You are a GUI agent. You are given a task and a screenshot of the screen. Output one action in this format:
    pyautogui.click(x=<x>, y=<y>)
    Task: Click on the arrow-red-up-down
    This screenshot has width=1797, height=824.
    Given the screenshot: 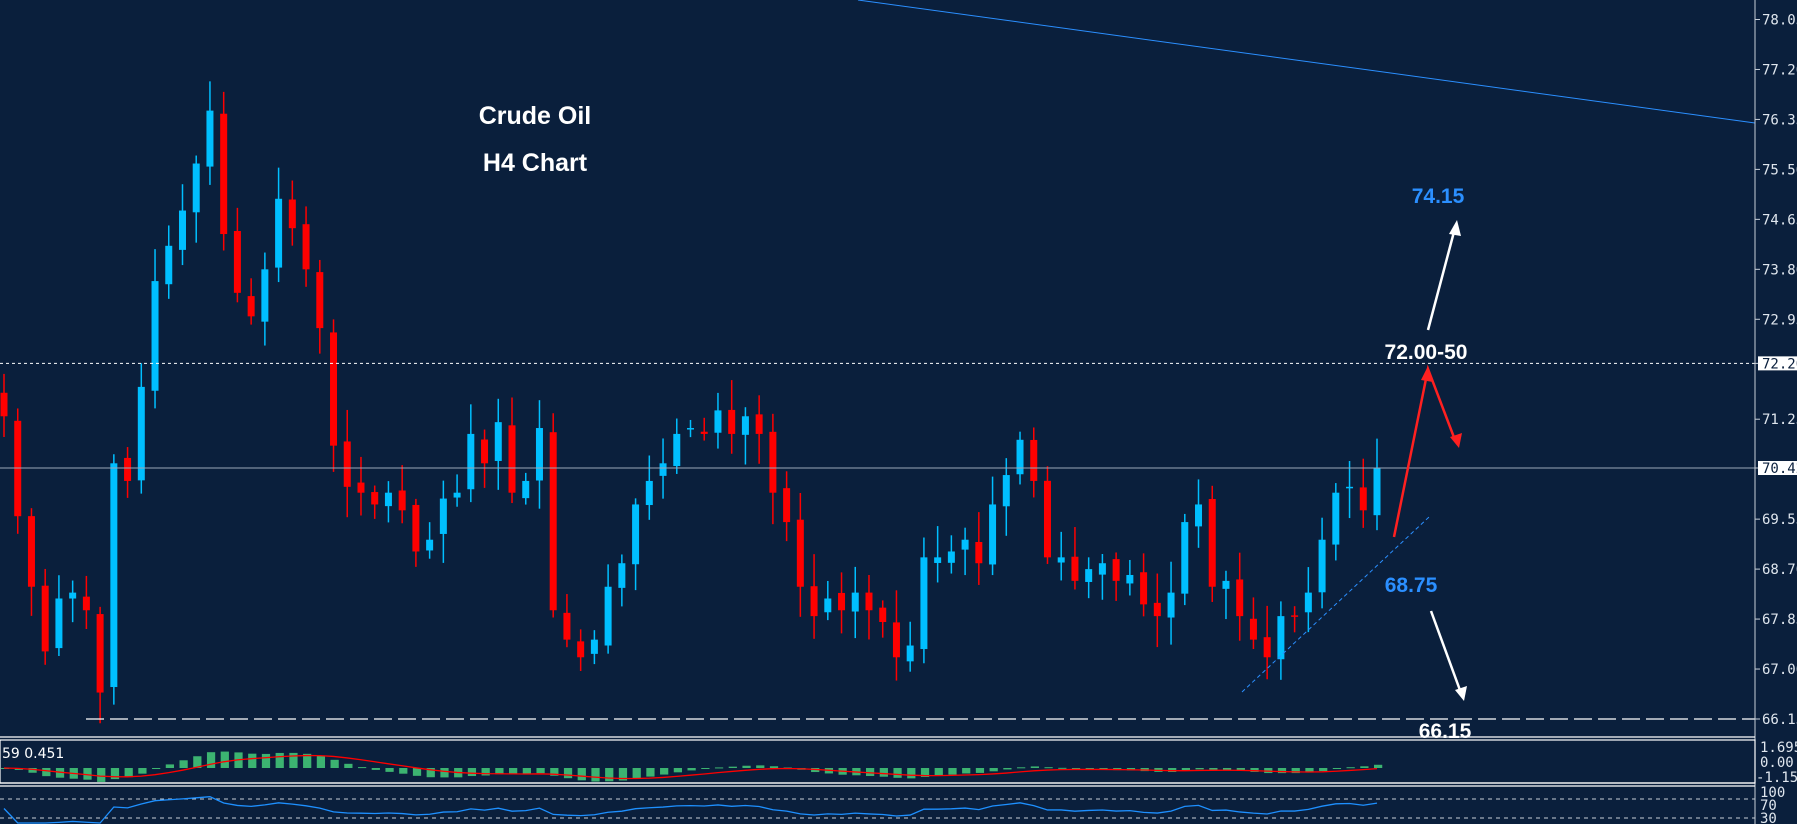 What is the action you would take?
    pyautogui.click(x=1424, y=451)
    